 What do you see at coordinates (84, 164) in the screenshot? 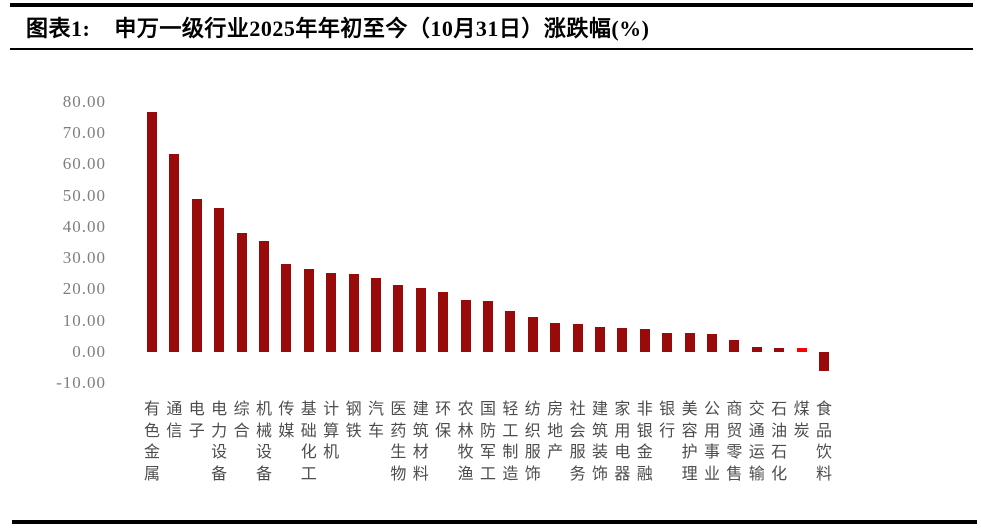
I see `y-axis-tick-label: 60.00` at bounding box center [84, 164].